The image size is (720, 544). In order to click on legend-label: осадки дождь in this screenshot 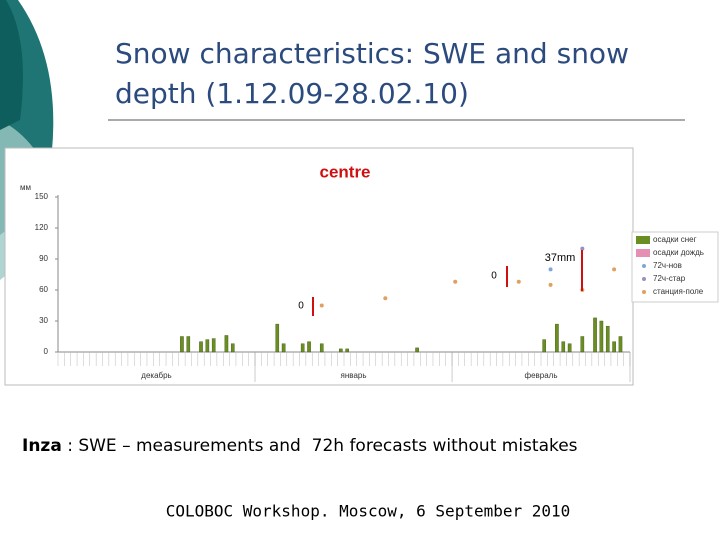, I will do `click(678, 252)`.